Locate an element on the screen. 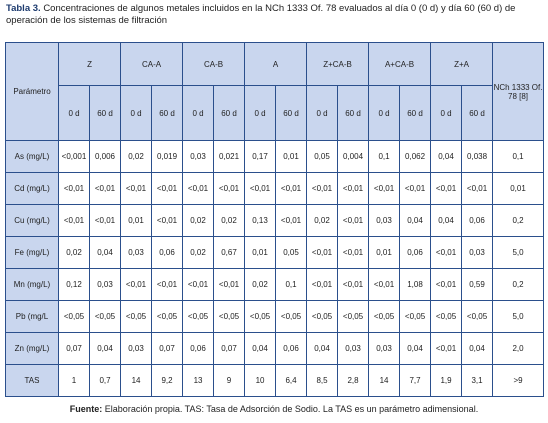 The width and height of the screenshot is (548, 423). cell: 10 is located at coordinates (260, 380).